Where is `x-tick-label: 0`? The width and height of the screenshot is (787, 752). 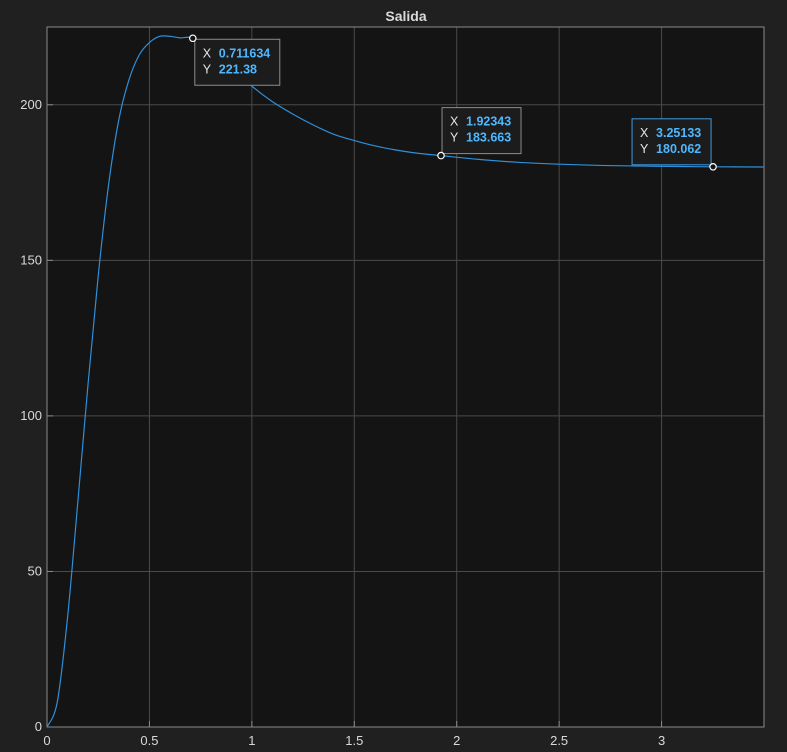 x-tick-label: 0 is located at coordinates (46, 740).